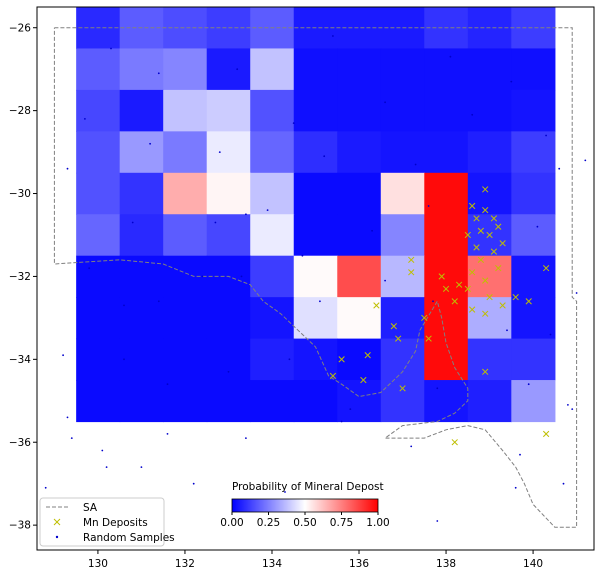  What do you see at coordinates (315, 560) in the screenshot?
I see `x-axis: 130 132 134 136 138 140` at bounding box center [315, 560].